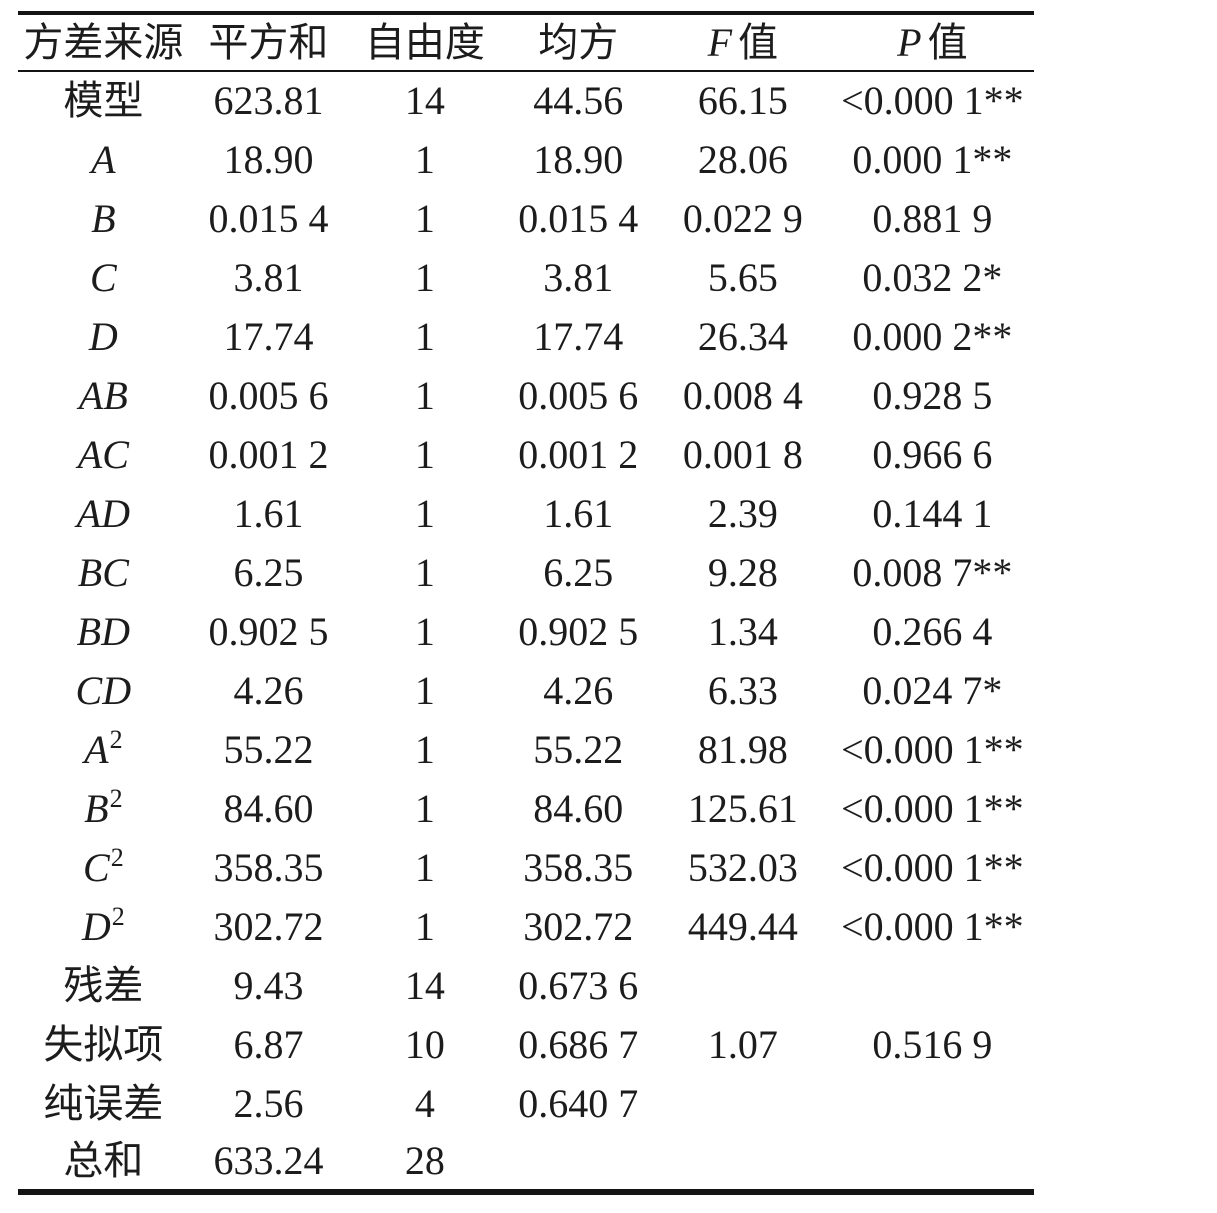  I want to click on table-row: 总和 633.24 28, so click(526, 1162).